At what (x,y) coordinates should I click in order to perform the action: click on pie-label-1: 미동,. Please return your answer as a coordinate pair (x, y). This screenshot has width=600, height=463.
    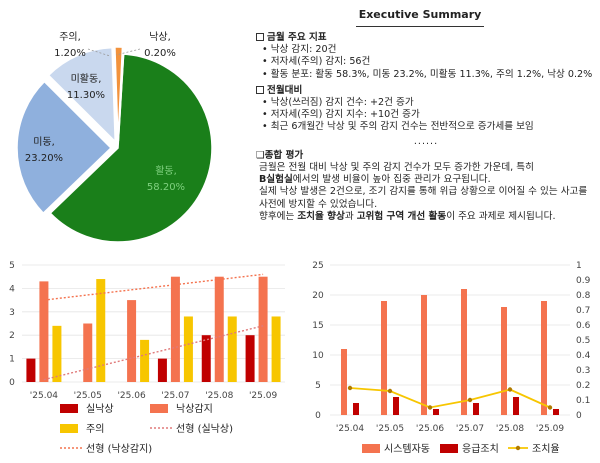
    Looking at the image, I should click on (44, 142).